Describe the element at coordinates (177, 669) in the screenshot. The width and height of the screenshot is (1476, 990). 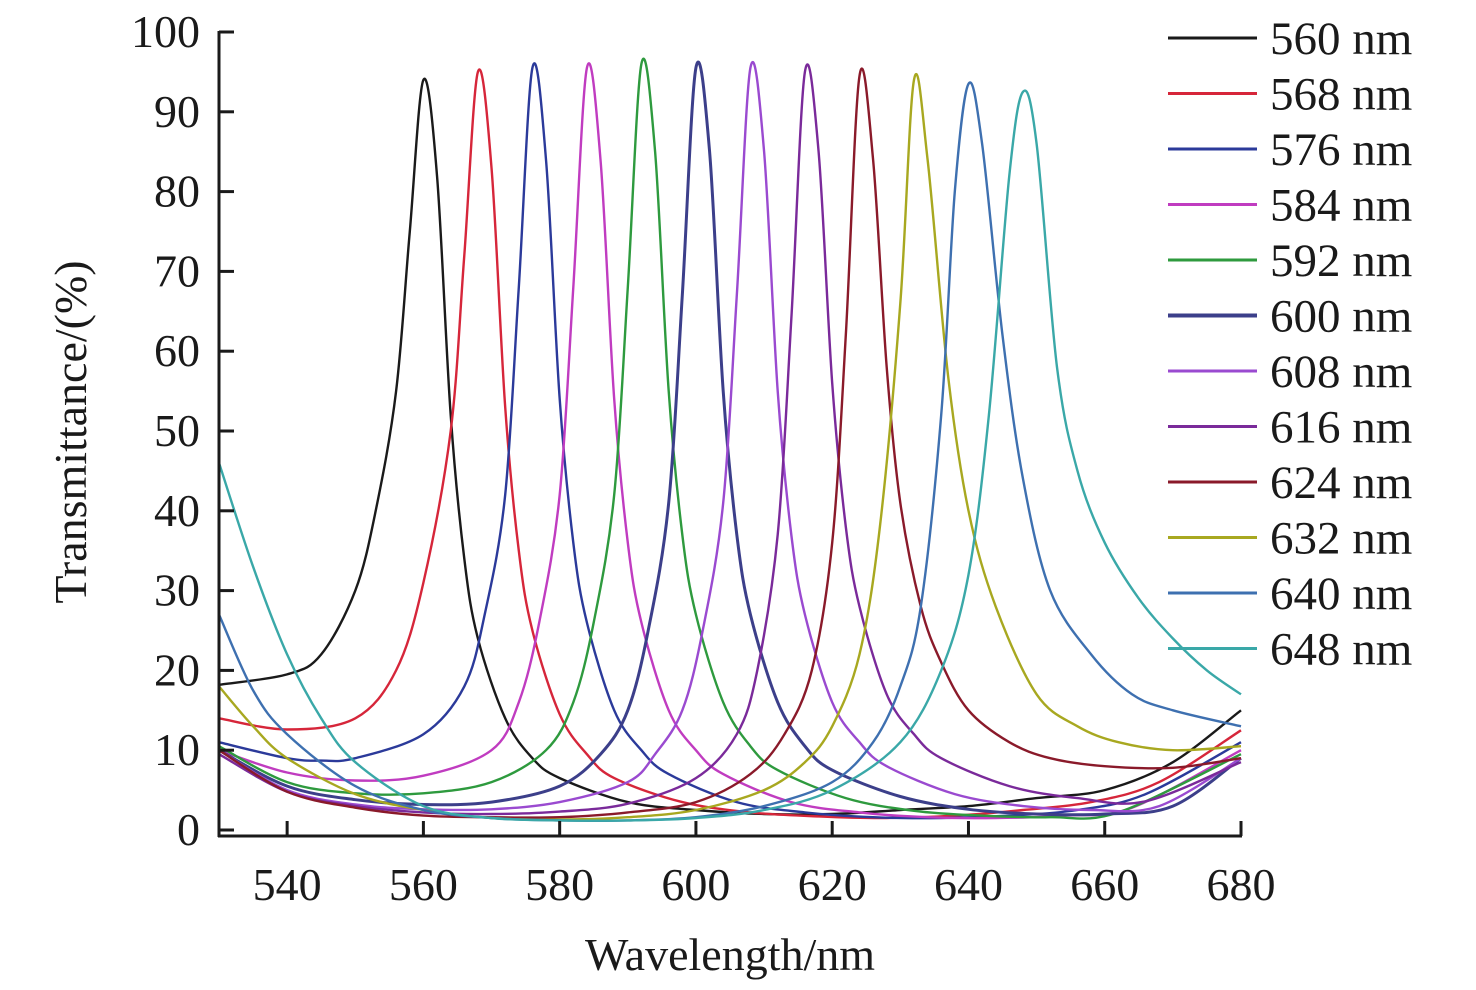
I see `y-tick-label: 20` at that location.